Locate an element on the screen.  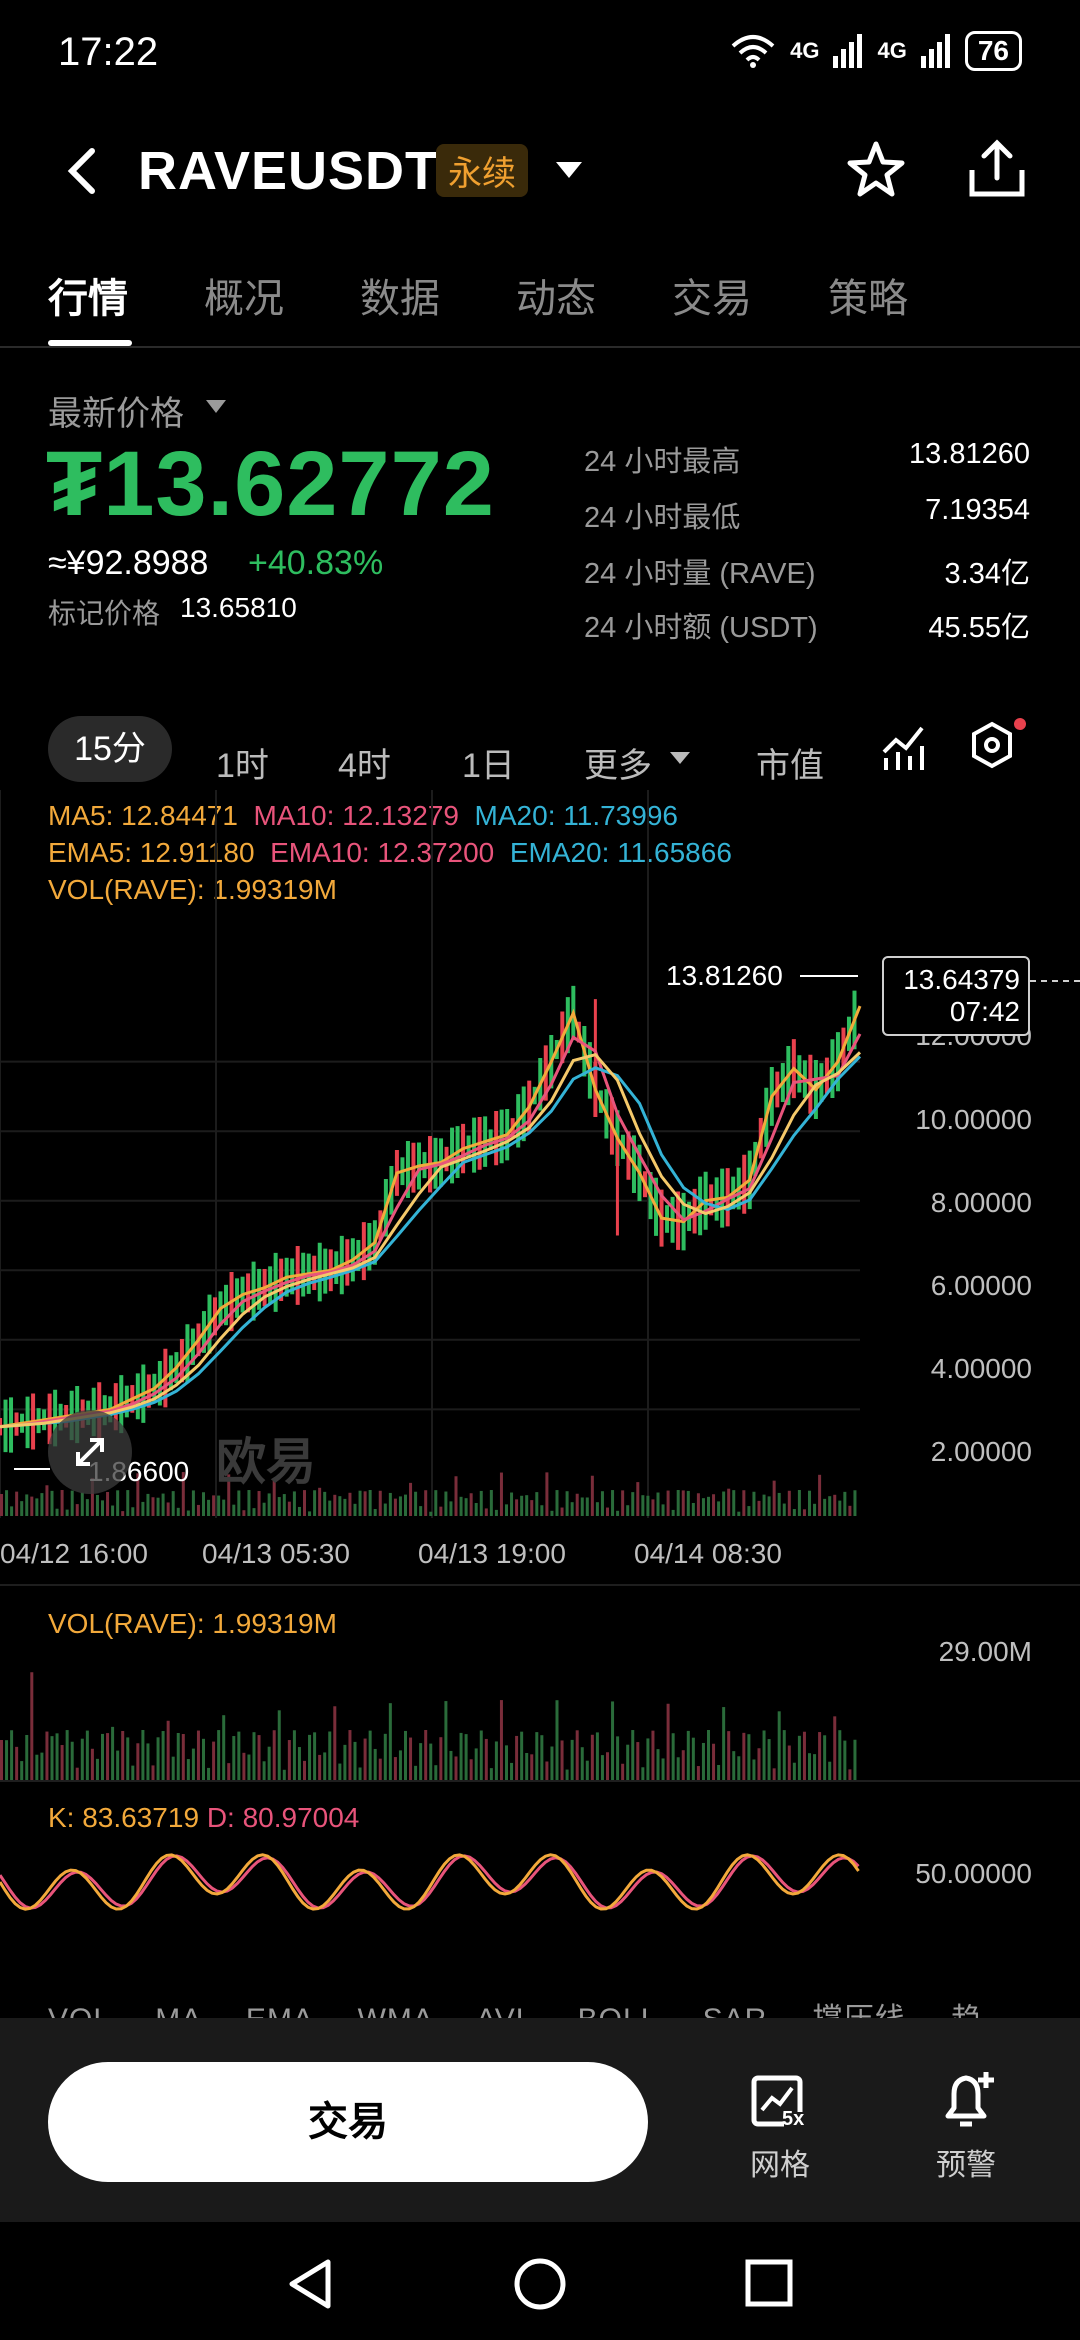
grid-label: 网格 is located at coordinates (780, 2165).